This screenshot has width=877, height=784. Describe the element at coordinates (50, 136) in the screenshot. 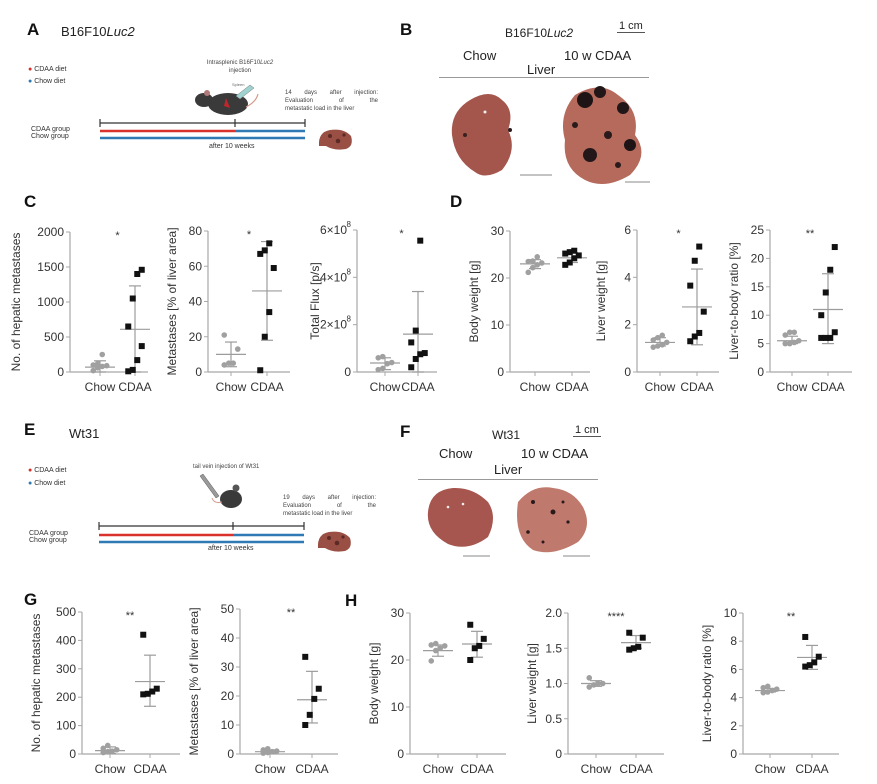

I see `group-label-chow: Chow group` at that location.